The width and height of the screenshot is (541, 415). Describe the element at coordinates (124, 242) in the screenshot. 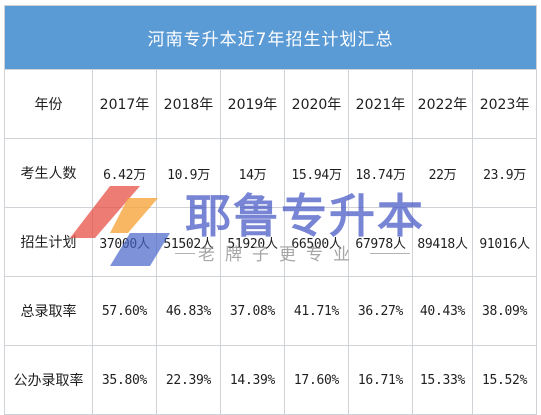

I see `table-cell: 37000人` at that location.